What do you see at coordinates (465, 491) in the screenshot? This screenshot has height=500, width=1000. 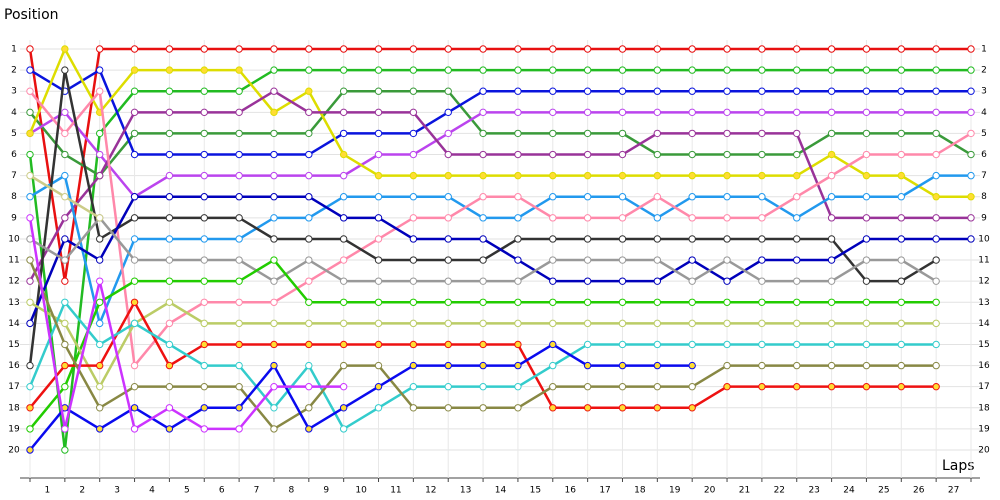 I see `x-tick-label: 13` at bounding box center [465, 491].